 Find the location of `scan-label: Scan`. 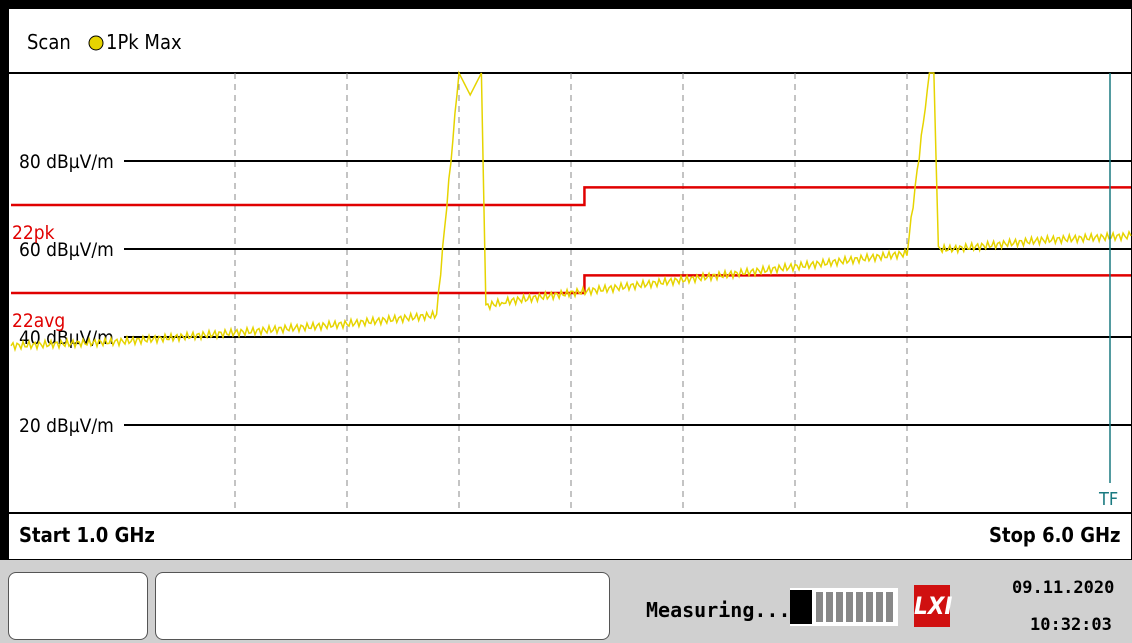

scan-label: Scan is located at coordinates (49, 42).